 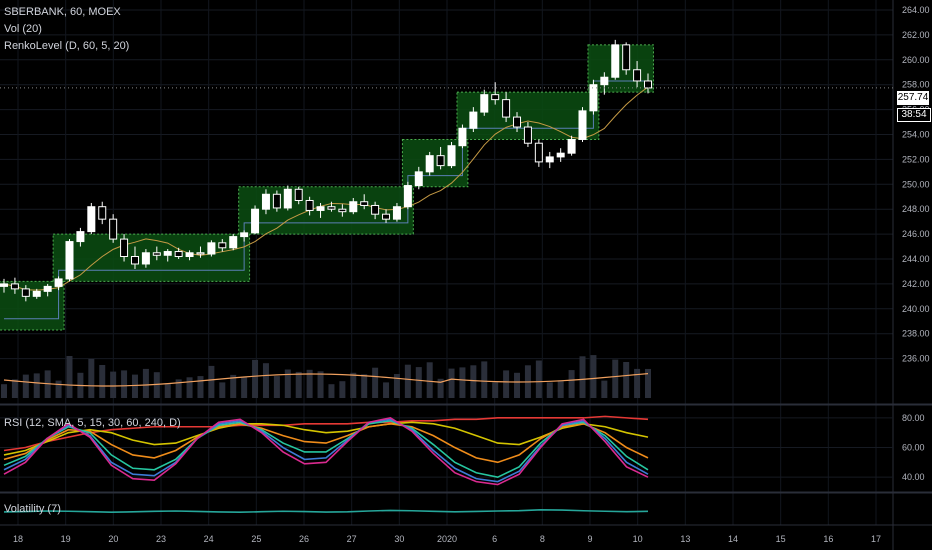 I want to click on time-tick-label: 27, so click(x=352, y=539).